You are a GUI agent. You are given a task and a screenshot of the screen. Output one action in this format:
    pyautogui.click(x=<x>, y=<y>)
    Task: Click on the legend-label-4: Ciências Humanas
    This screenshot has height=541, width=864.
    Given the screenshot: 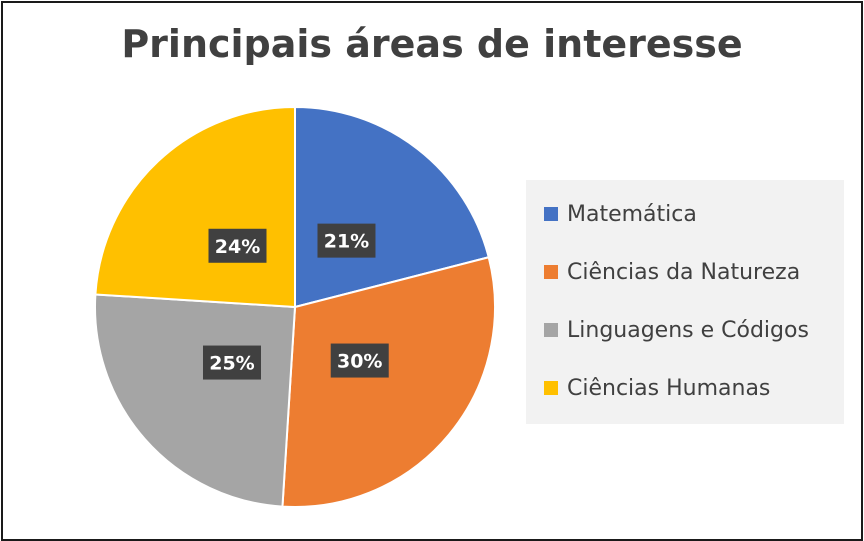 What is the action you would take?
    pyautogui.click(x=669, y=388)
    